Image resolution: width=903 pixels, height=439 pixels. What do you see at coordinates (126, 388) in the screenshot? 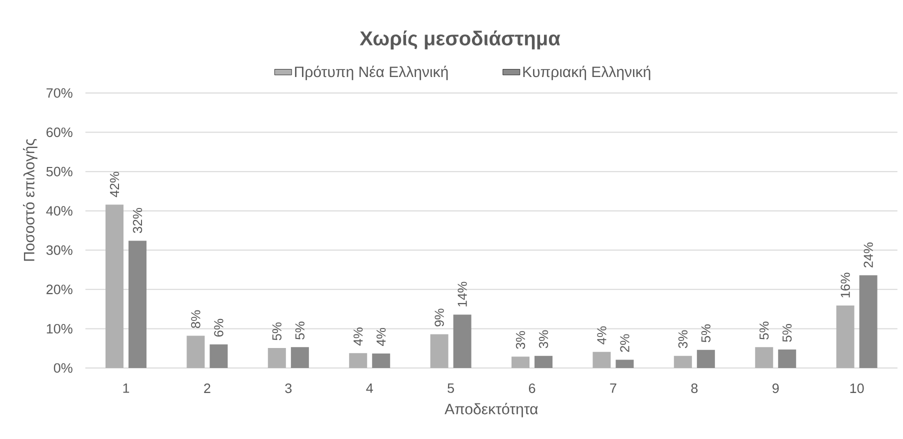
I see `x-tick-label: 1` at bounding box center [126, 388].